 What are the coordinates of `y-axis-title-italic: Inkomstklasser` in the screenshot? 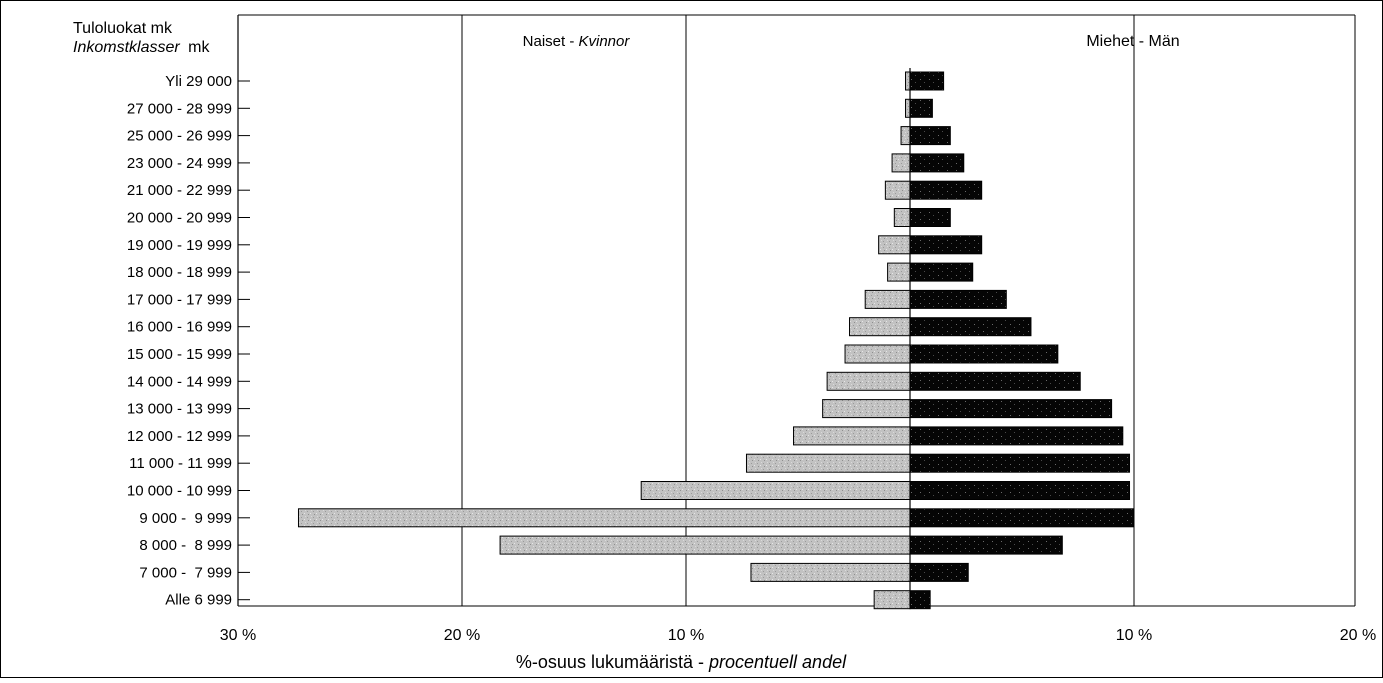 It's located at (126, 47).